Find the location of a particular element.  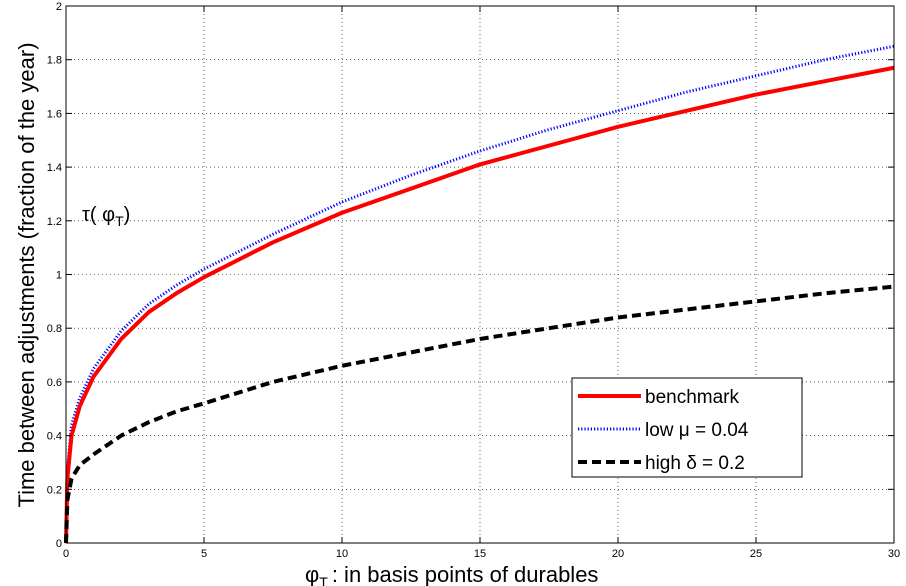

tau-annotation: τ( φT) is located at coordinates (106, 216).